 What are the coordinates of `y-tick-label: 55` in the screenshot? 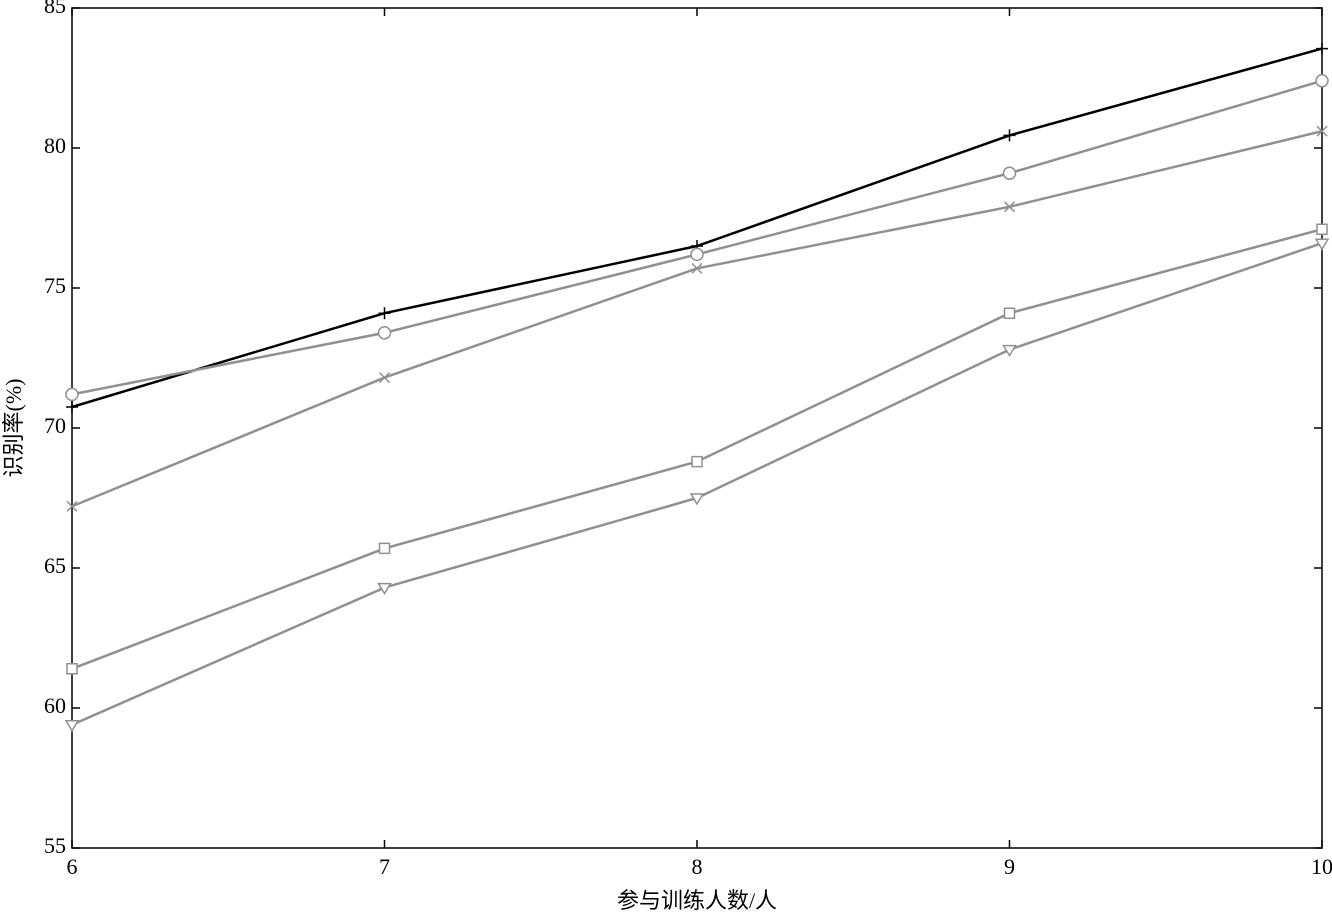 It's located at (55, 845).